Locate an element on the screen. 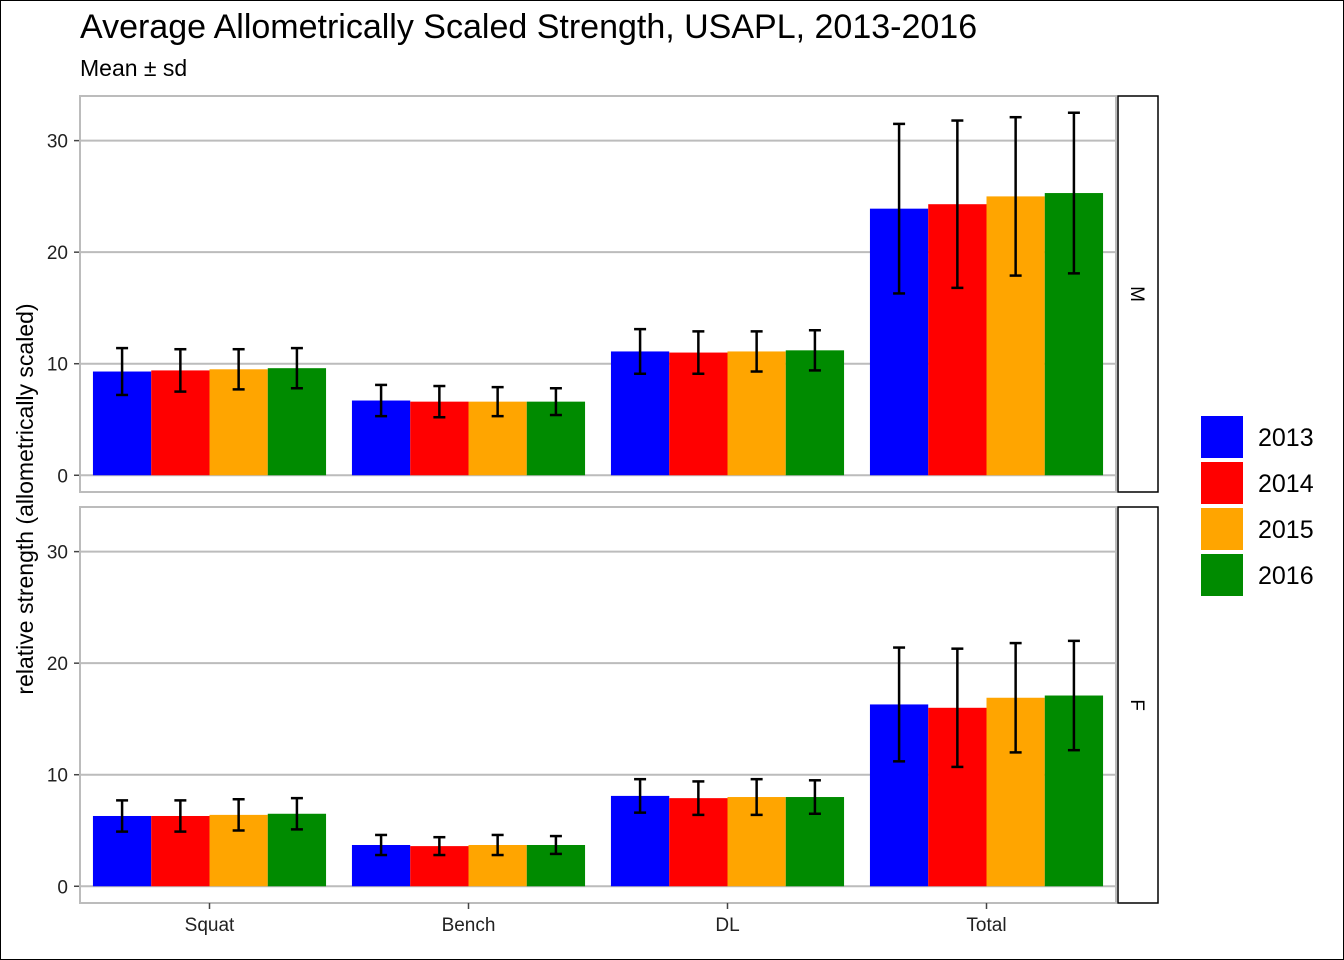  error-bar-F-Bench-2015 is located at coordinates (497, 845).